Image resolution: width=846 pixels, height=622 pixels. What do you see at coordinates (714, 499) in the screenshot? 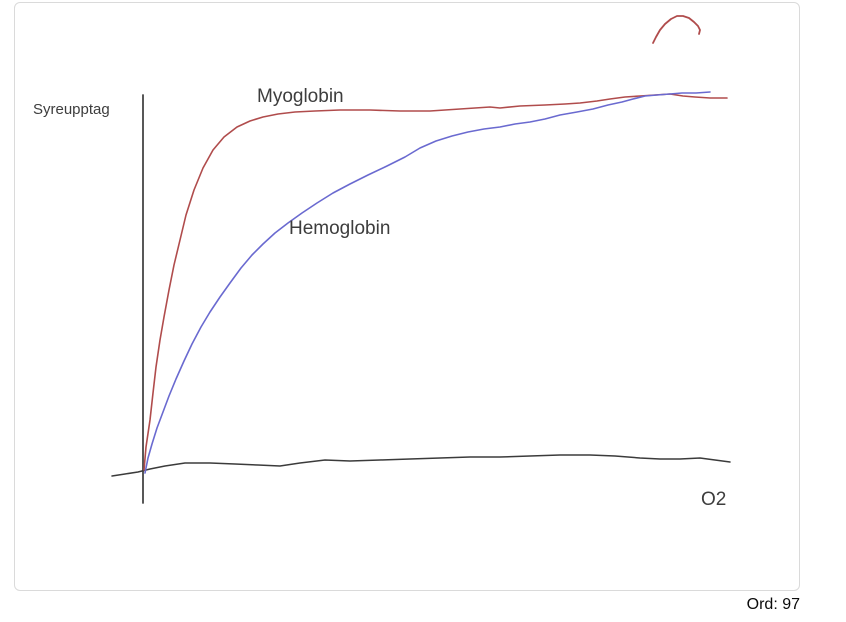
I see `x-axis-label: O2` at bounding box center [714, 499].